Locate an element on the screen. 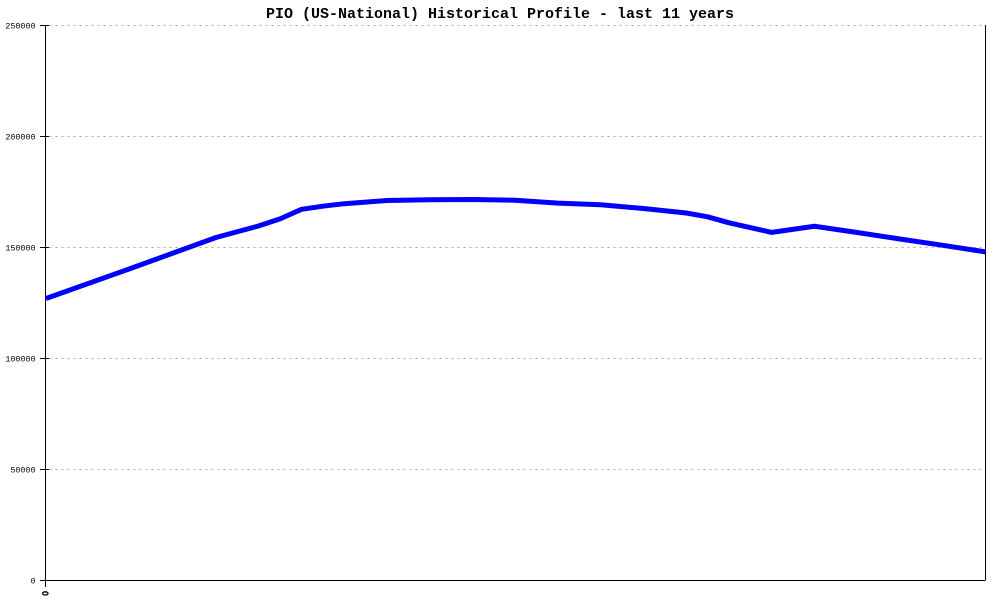 The width and height of the screenshot is (1000, 600). svg-text: 100000 is located at coordinates (20, 360).